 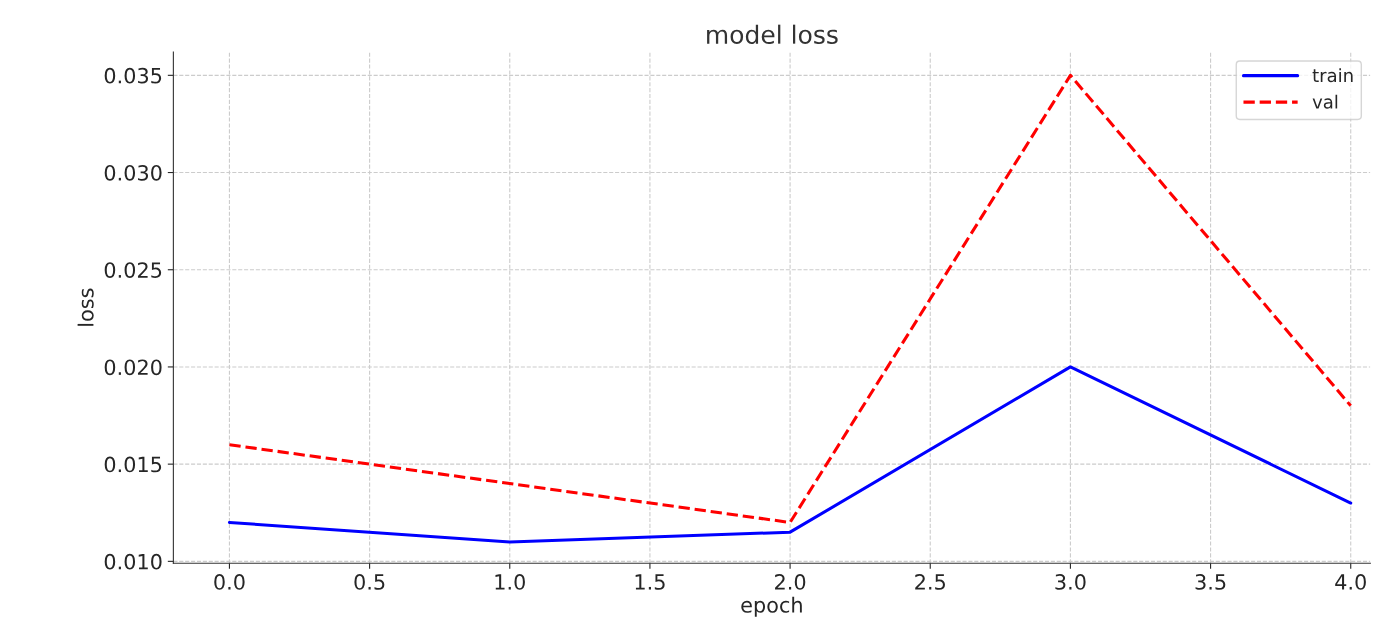 What do you see at coordinates (1210, 582) in the screenshot?
I see `x-tick-label: 3.5` at bounding box center [1210, 582].